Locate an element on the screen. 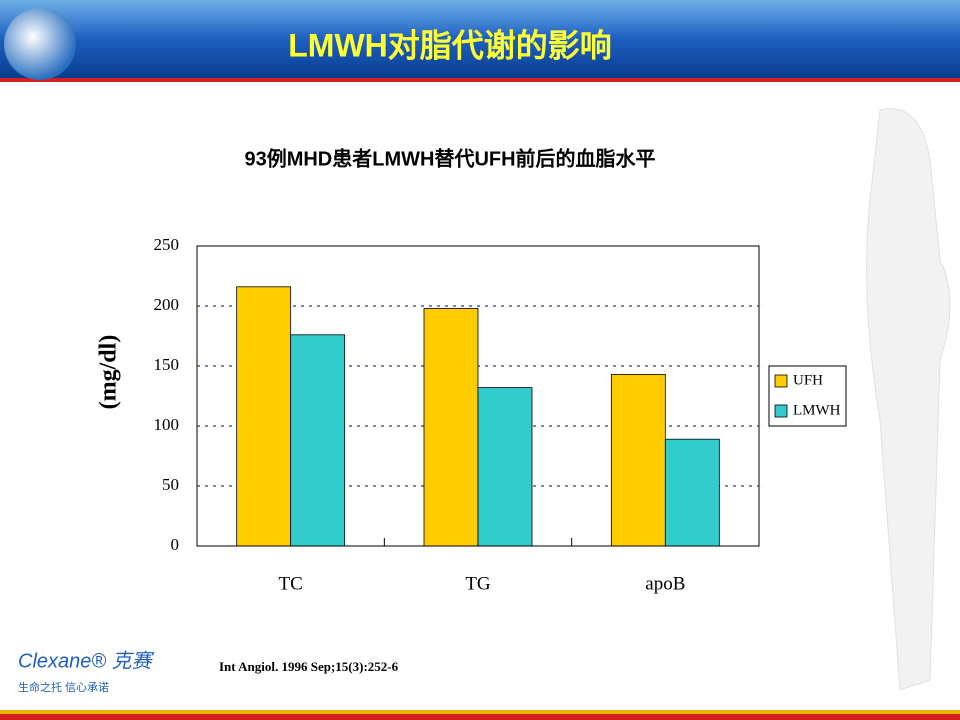 Image resolution: width=960 pixels, height=720 pixels. footnote: Int Angiol. 1996 Sep;15(3):252-6 is located at coordinates (309, 666).